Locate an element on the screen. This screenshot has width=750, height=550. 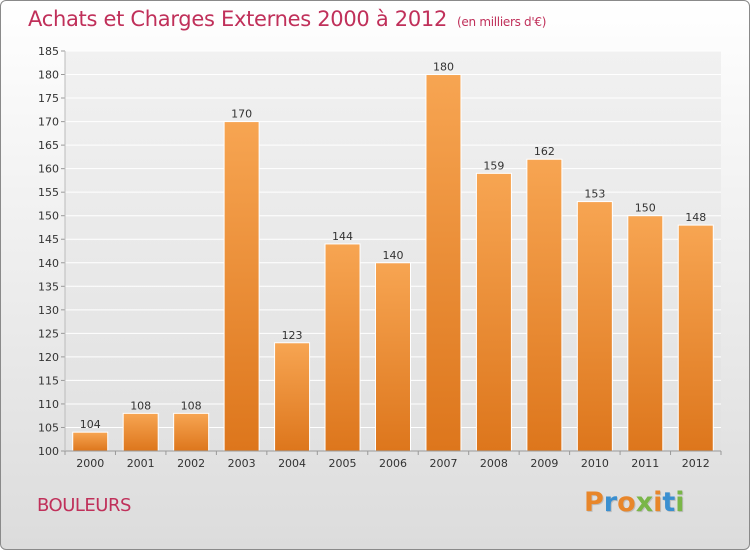
y-tick-label: 145 is located at coordinates (48, 239).